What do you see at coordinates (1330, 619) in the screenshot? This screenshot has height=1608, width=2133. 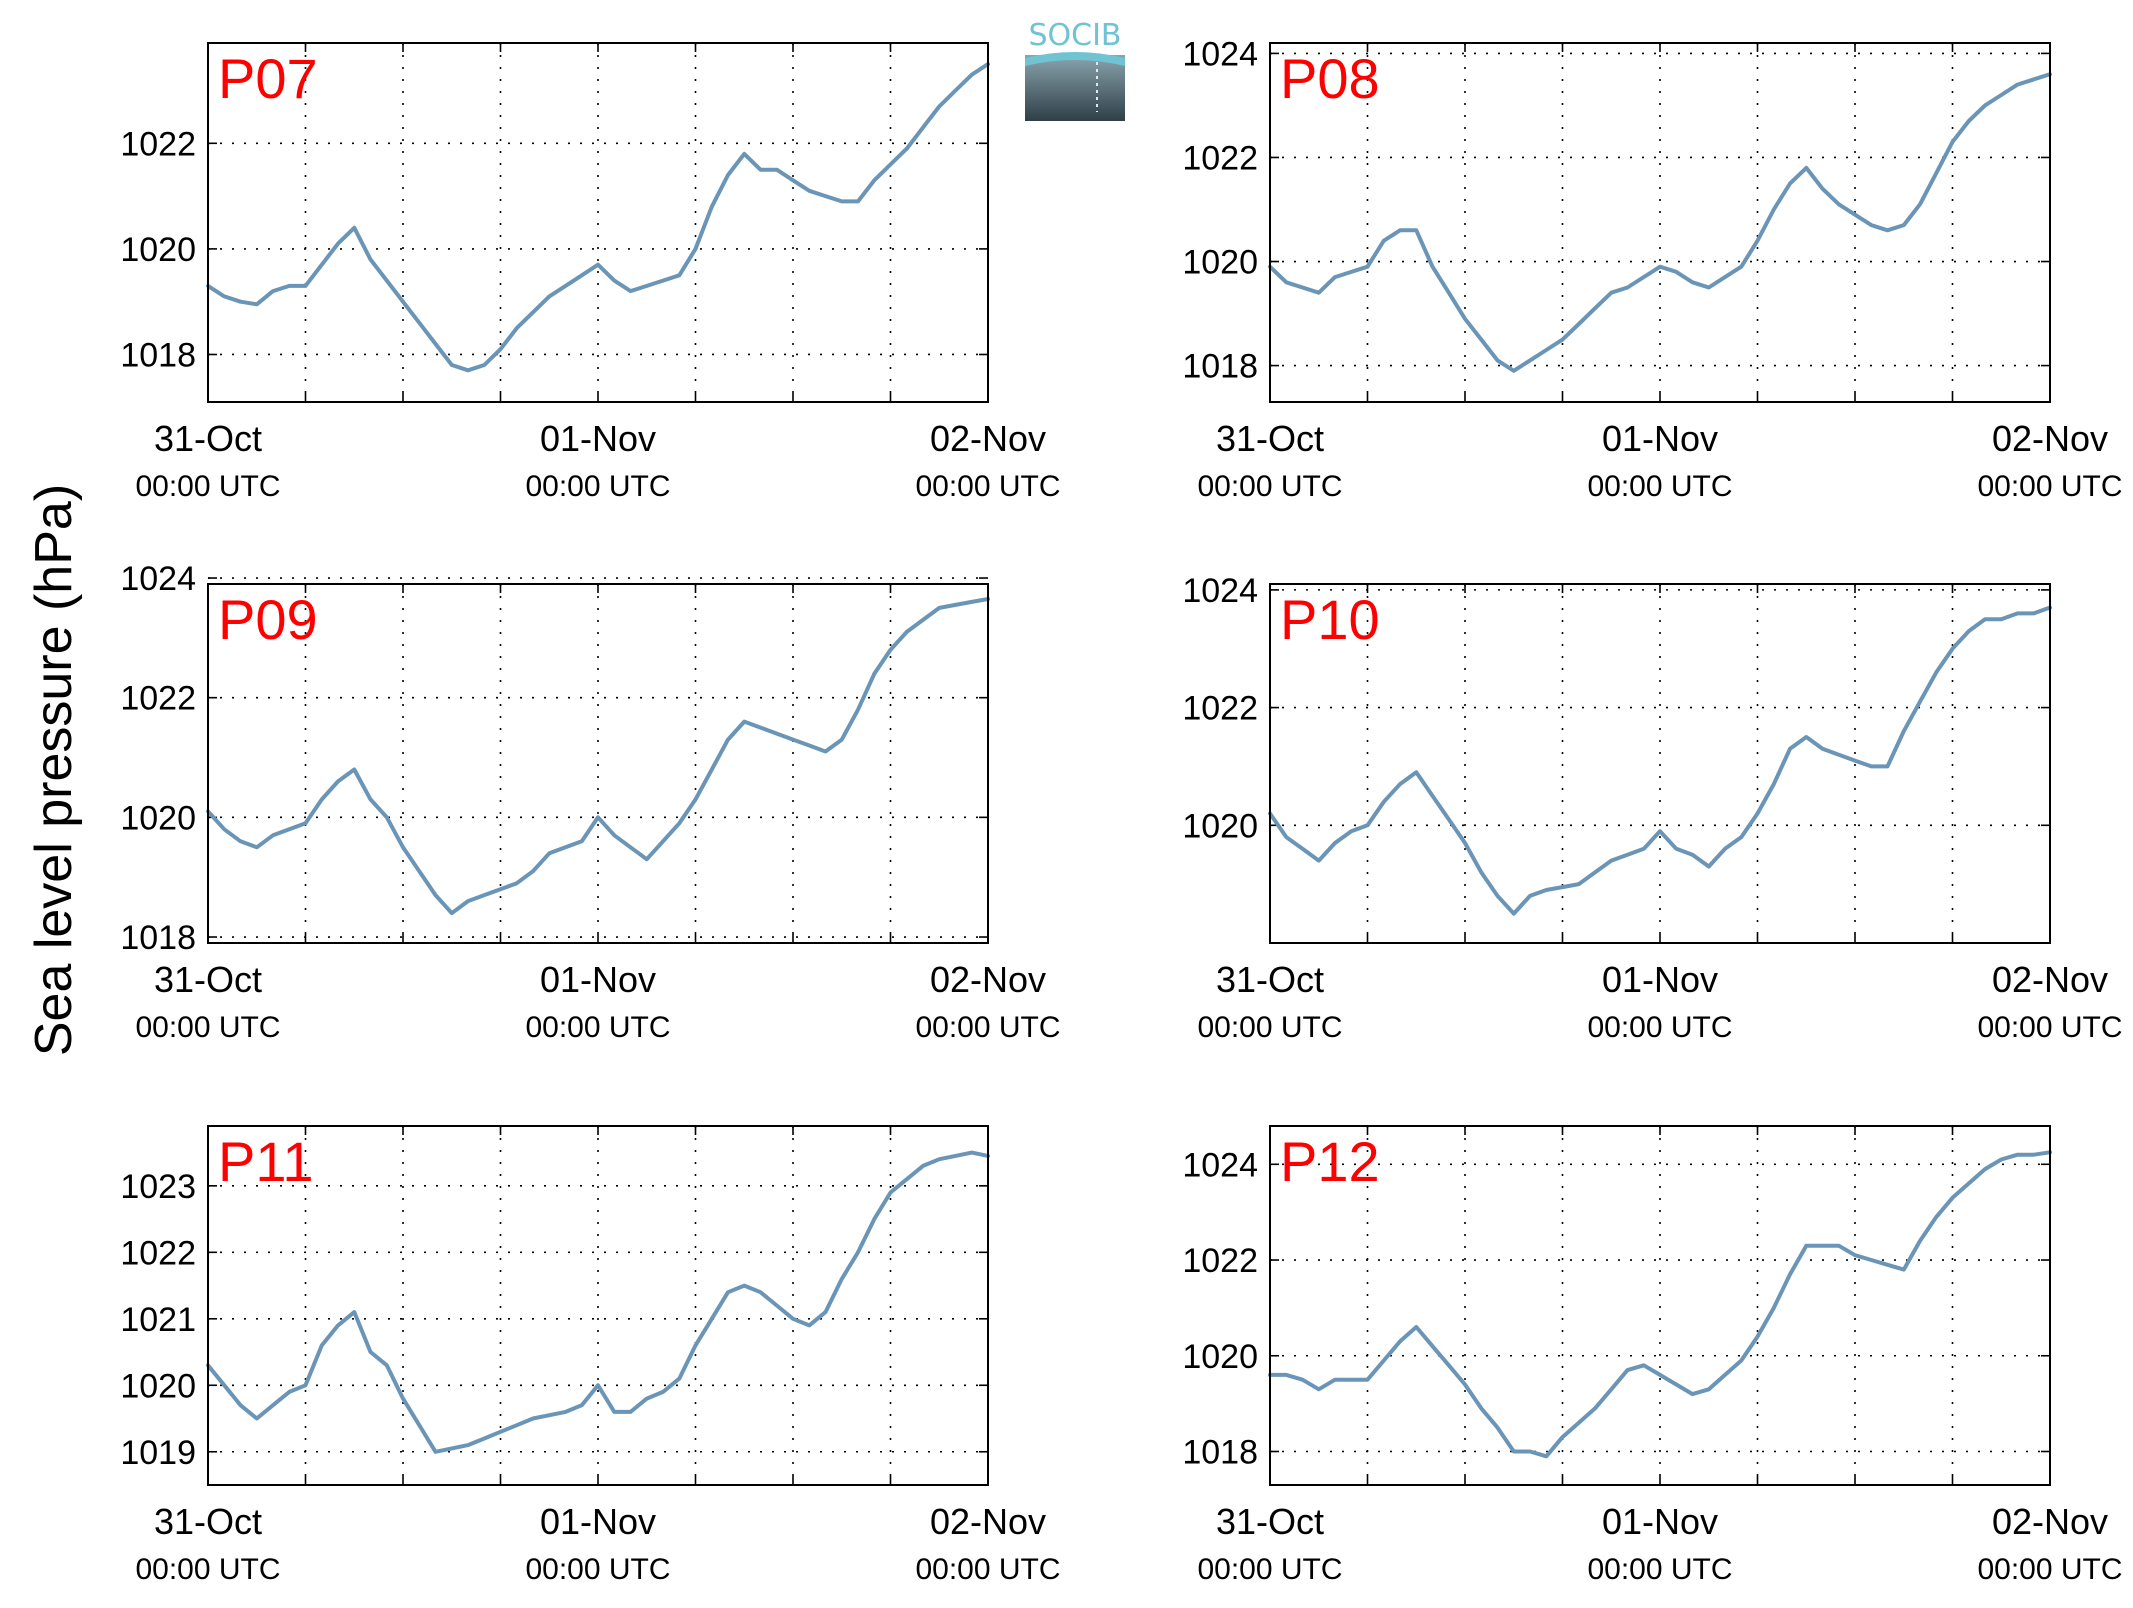 I see `station-label: P10` at bounding box center [1330, 619].